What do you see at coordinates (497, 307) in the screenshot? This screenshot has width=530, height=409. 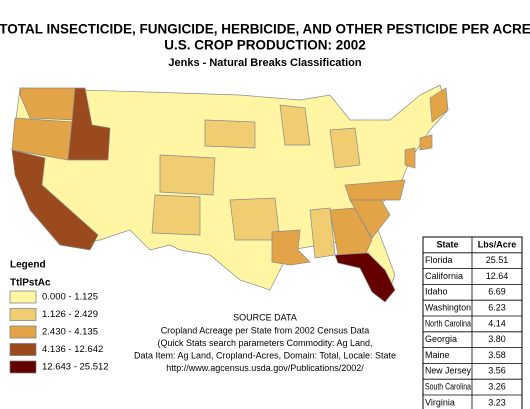 I see `table-value: 6.23` at bounding box center [497, 307].